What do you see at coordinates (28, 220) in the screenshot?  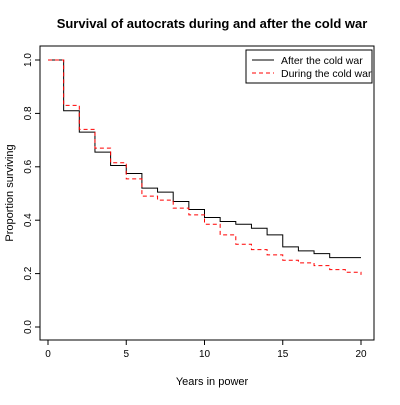 I see `y-tick-label: 0.4` at bounding box center [28, 220].